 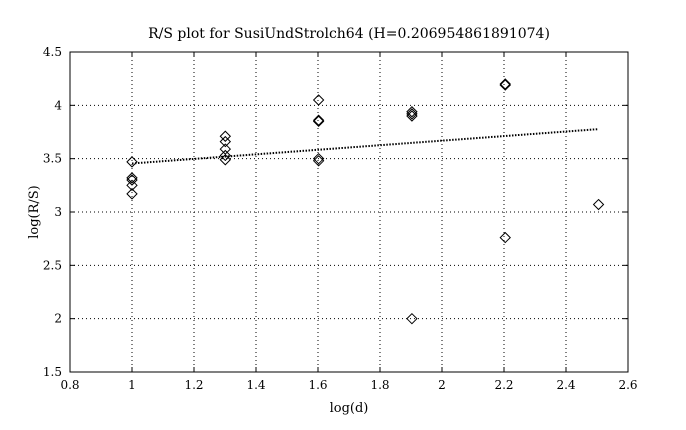 What do you see at coordinates (442, 385) in the screenshot?
I see `x-tick-label: 2` at bounding box center [442, 385].